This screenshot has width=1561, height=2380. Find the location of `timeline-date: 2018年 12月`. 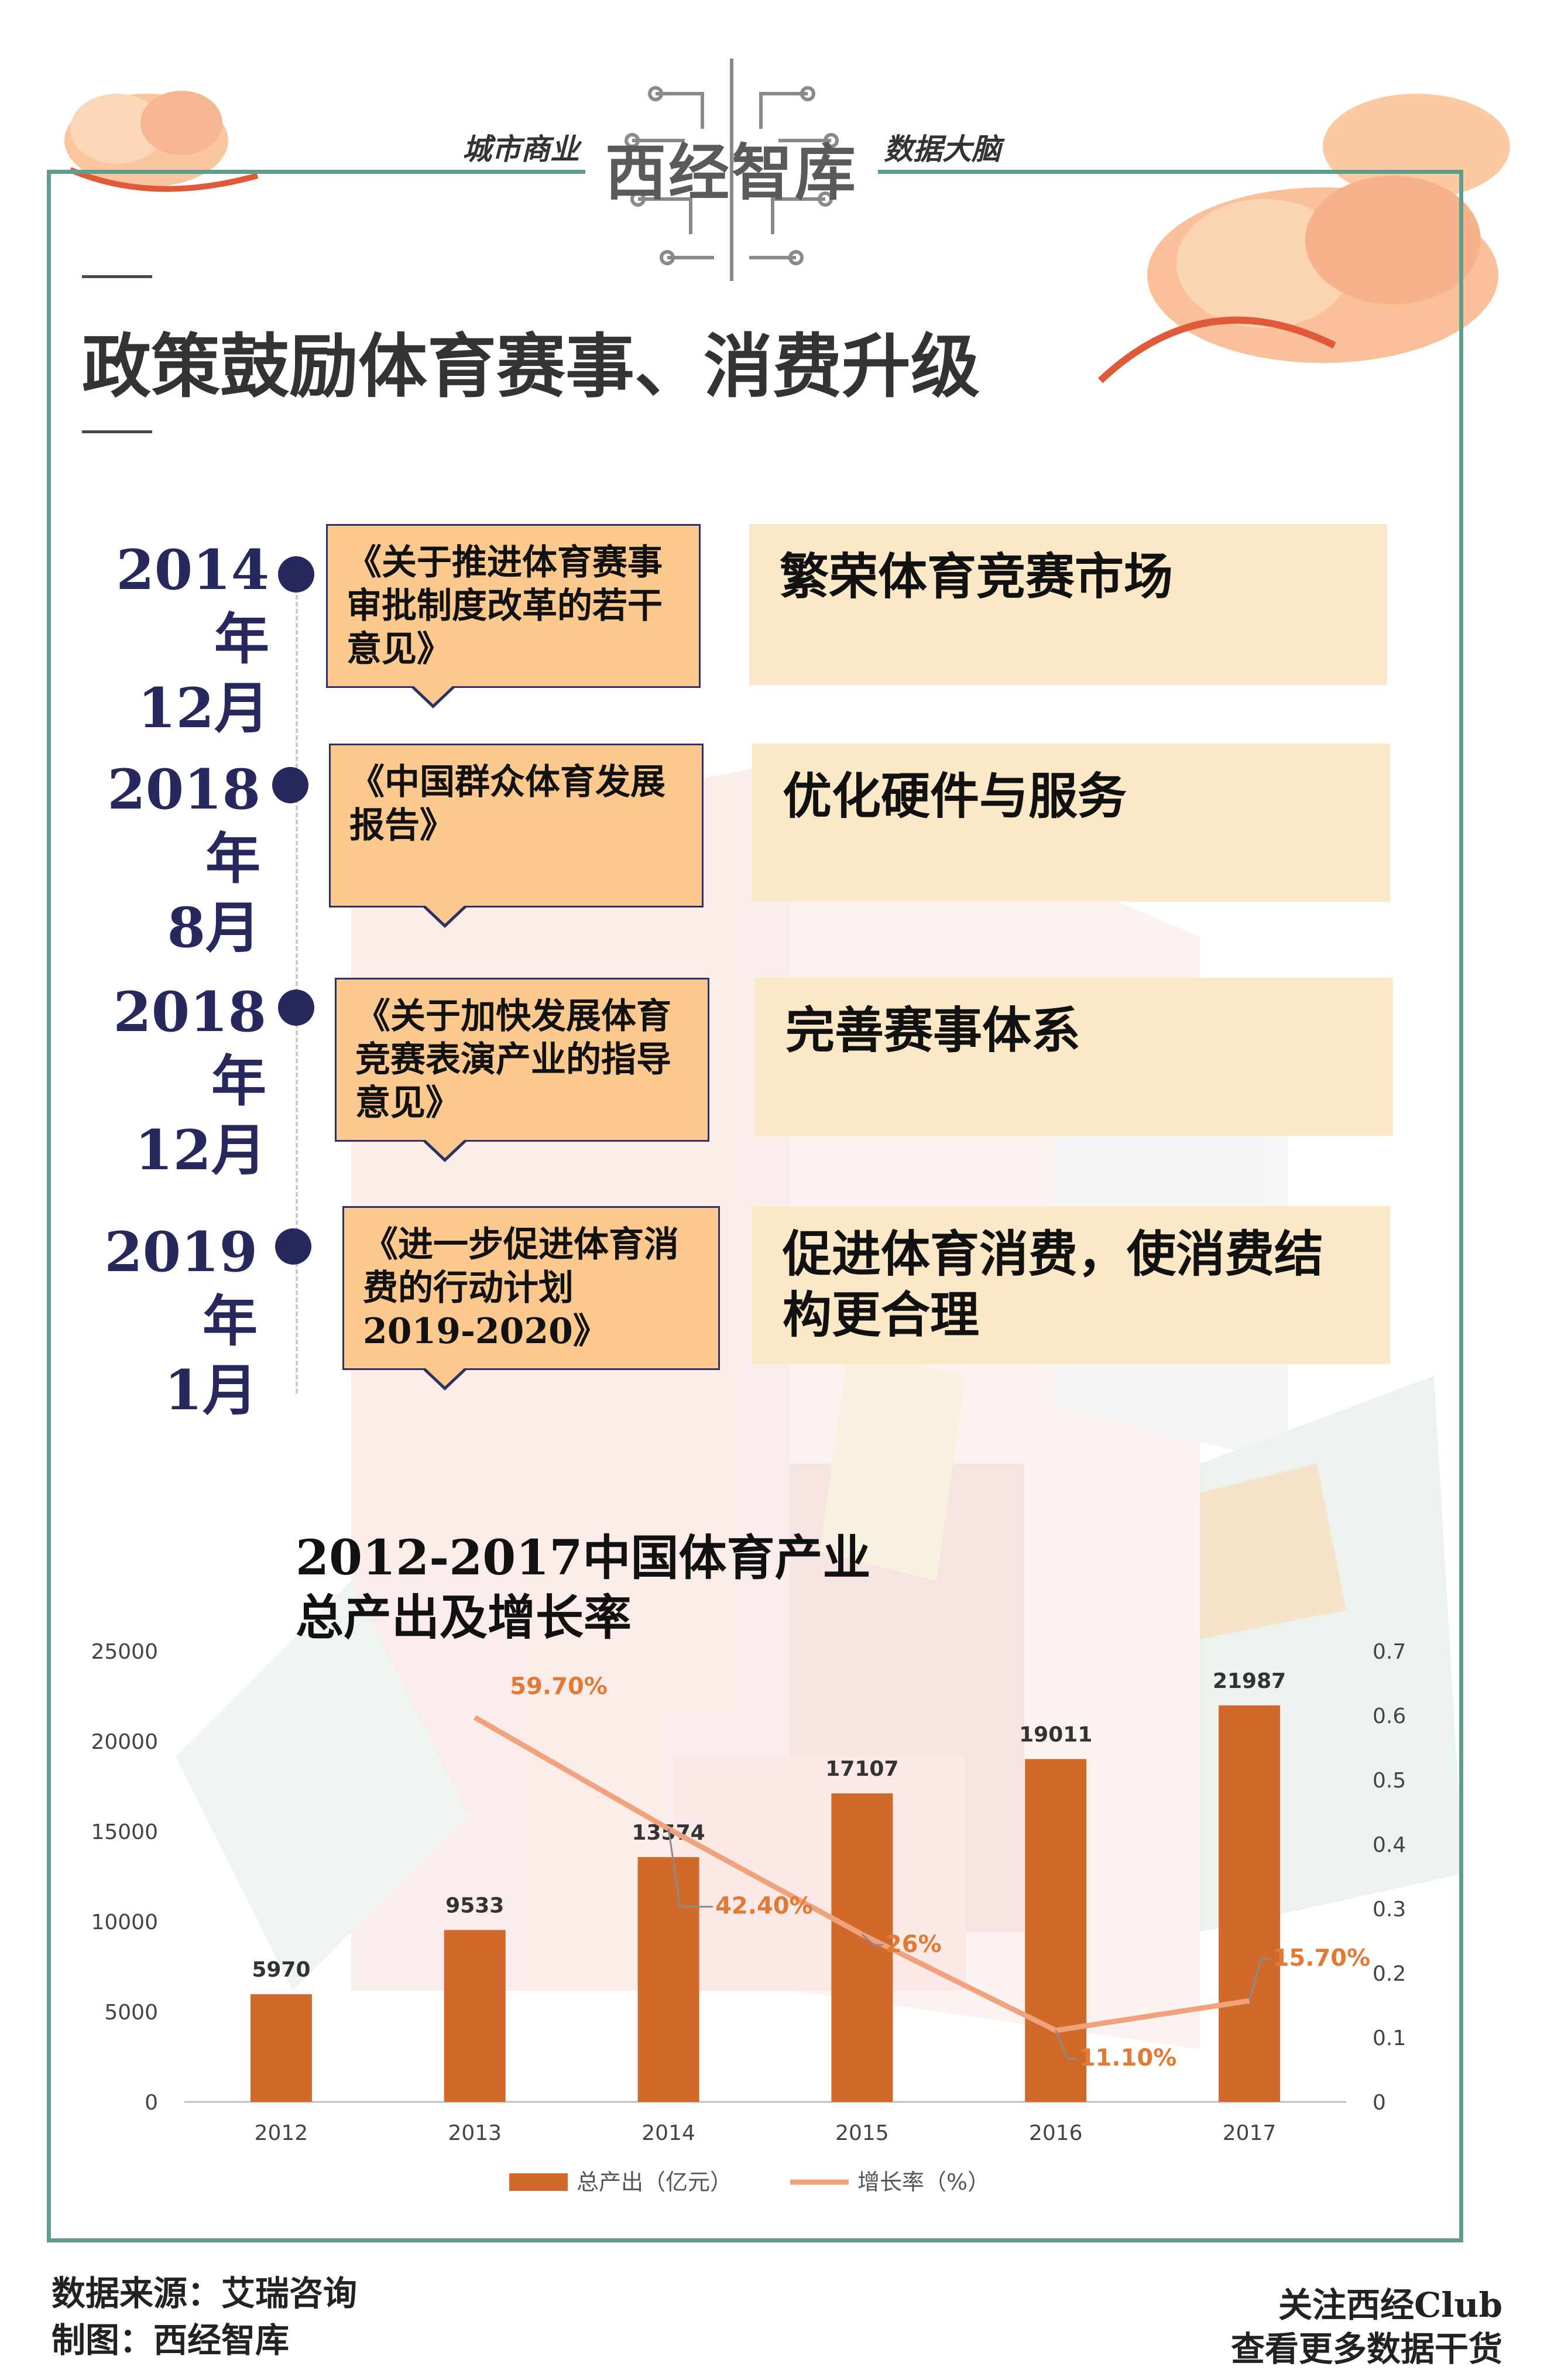

timeline-date: 2018年 12月 is located at coordinates (190, 1081).